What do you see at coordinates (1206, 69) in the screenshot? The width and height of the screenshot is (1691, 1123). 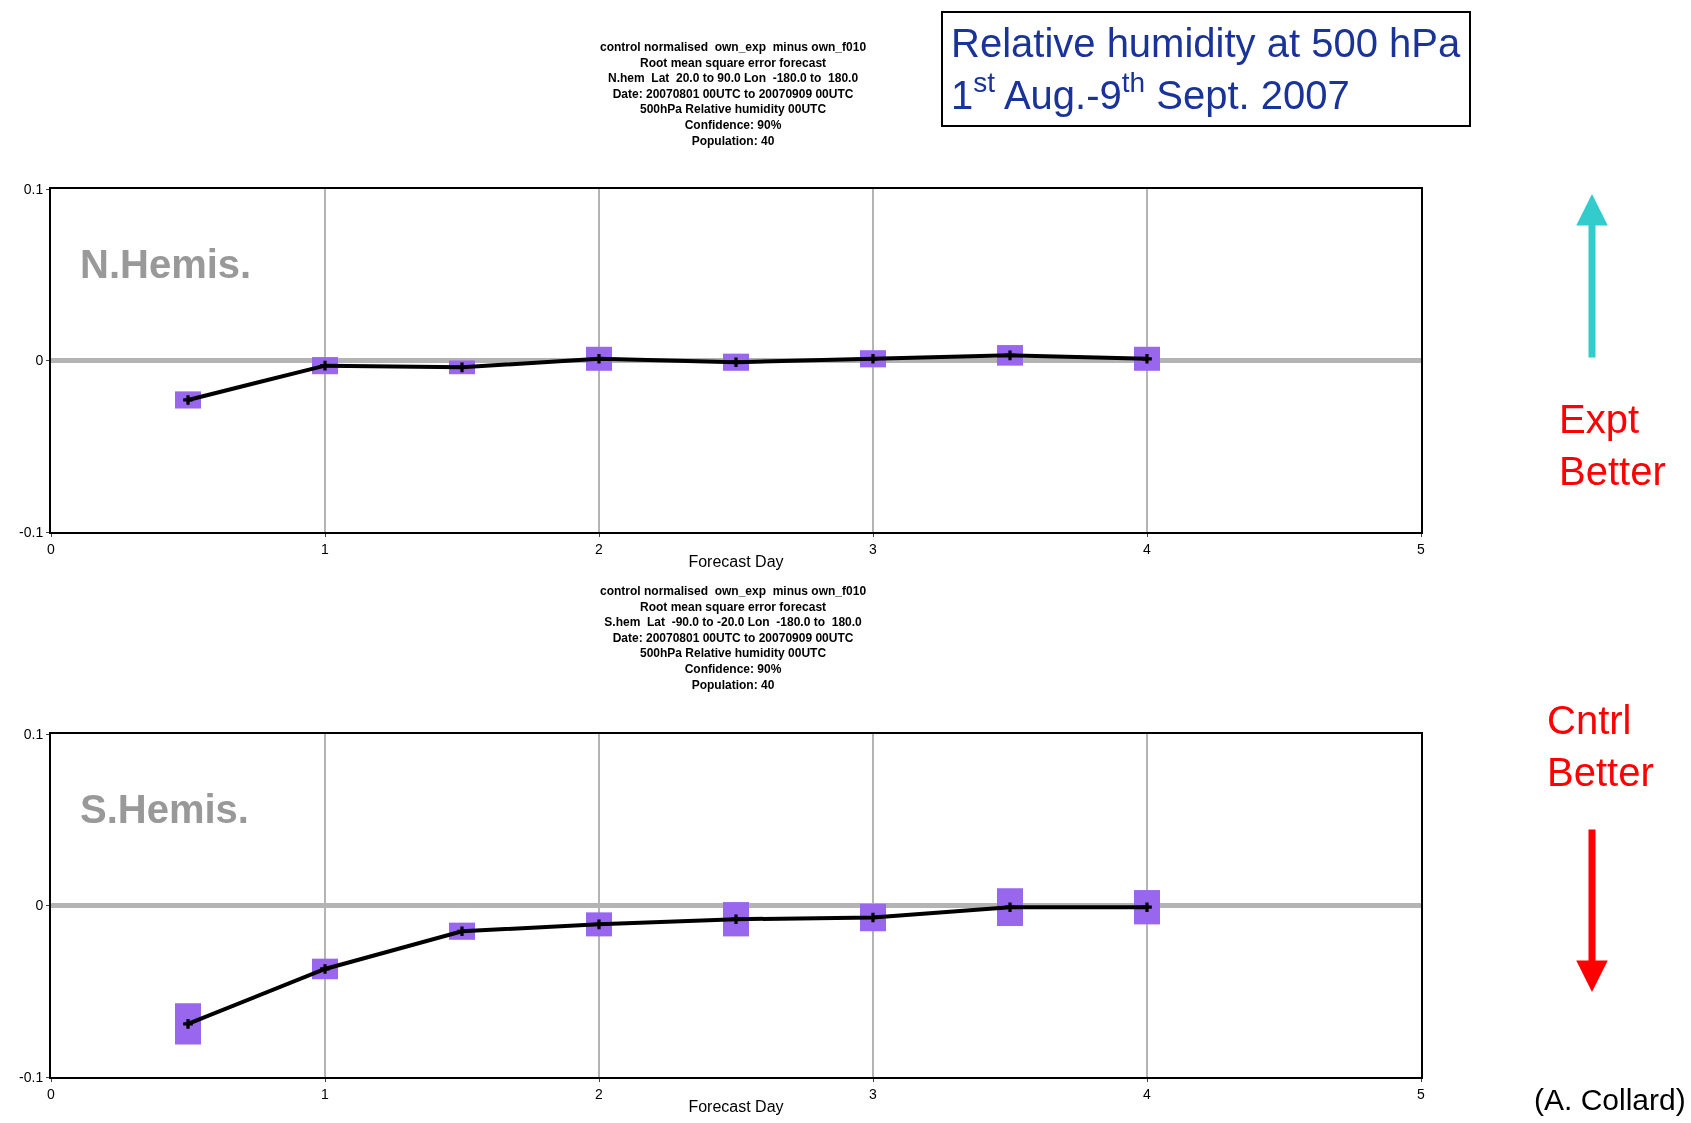 I see `text: Relative humidity at 500 hPa 1$^{st}$ Aug.-9$^{th}$ Sept. 2007` at bounding box center [1206, 69].